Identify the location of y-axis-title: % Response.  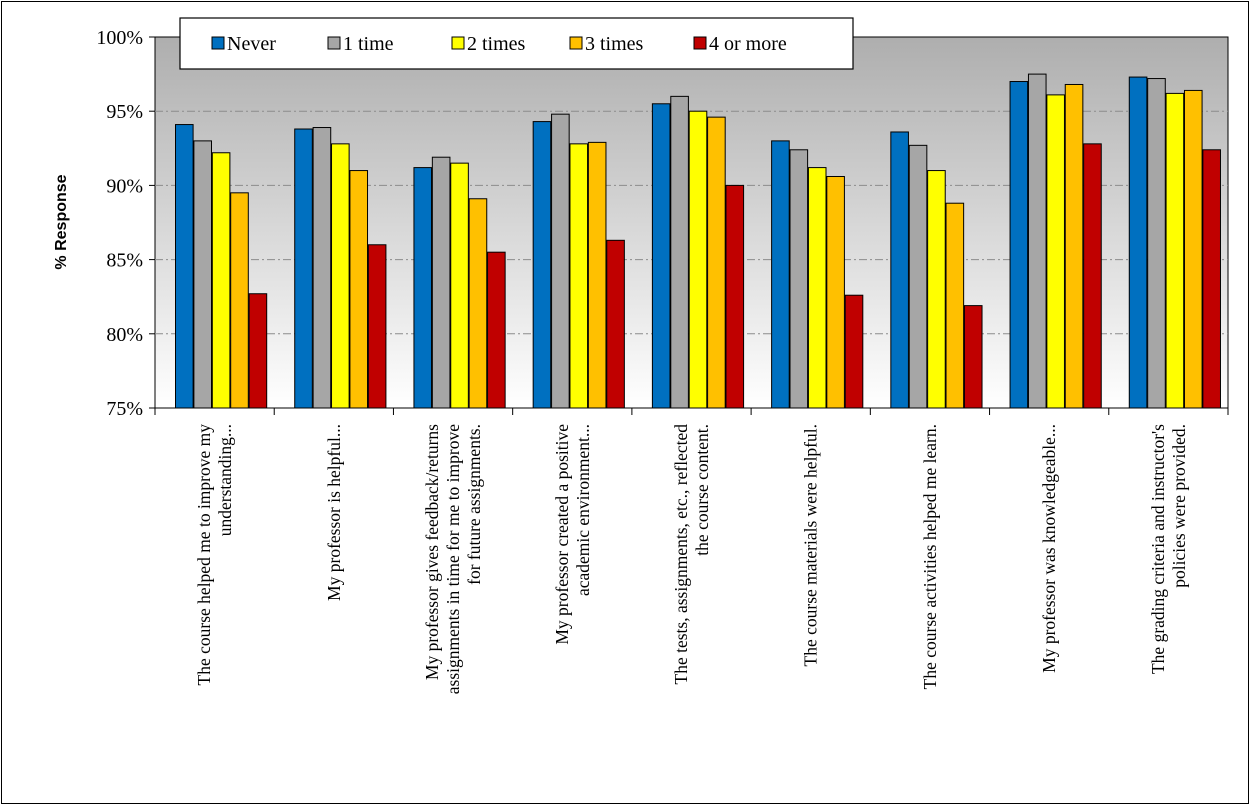
(61, 221).